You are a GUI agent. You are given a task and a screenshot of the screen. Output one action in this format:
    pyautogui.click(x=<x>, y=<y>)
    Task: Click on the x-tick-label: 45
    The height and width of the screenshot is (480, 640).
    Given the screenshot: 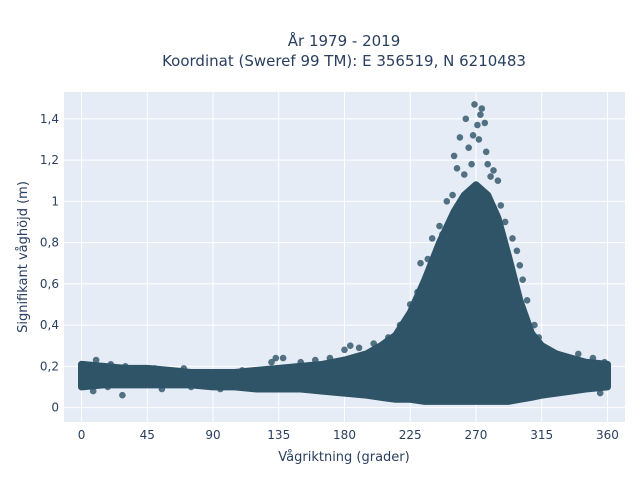 What is the action you would take?
    pyautogui.click(x=147, y=435)
    